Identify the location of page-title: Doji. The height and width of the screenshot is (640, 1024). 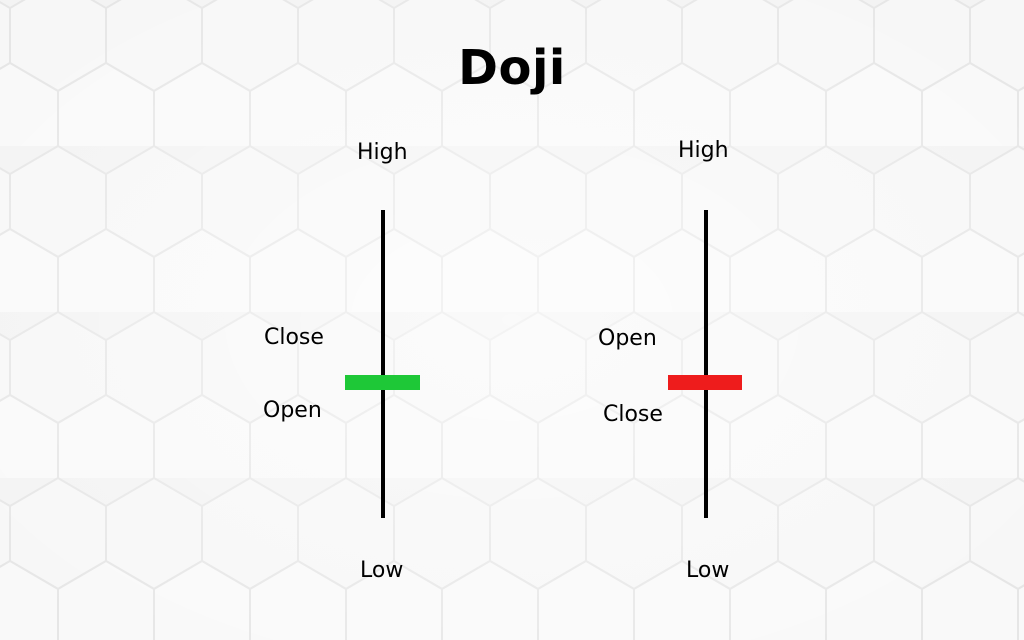
(512, 68).